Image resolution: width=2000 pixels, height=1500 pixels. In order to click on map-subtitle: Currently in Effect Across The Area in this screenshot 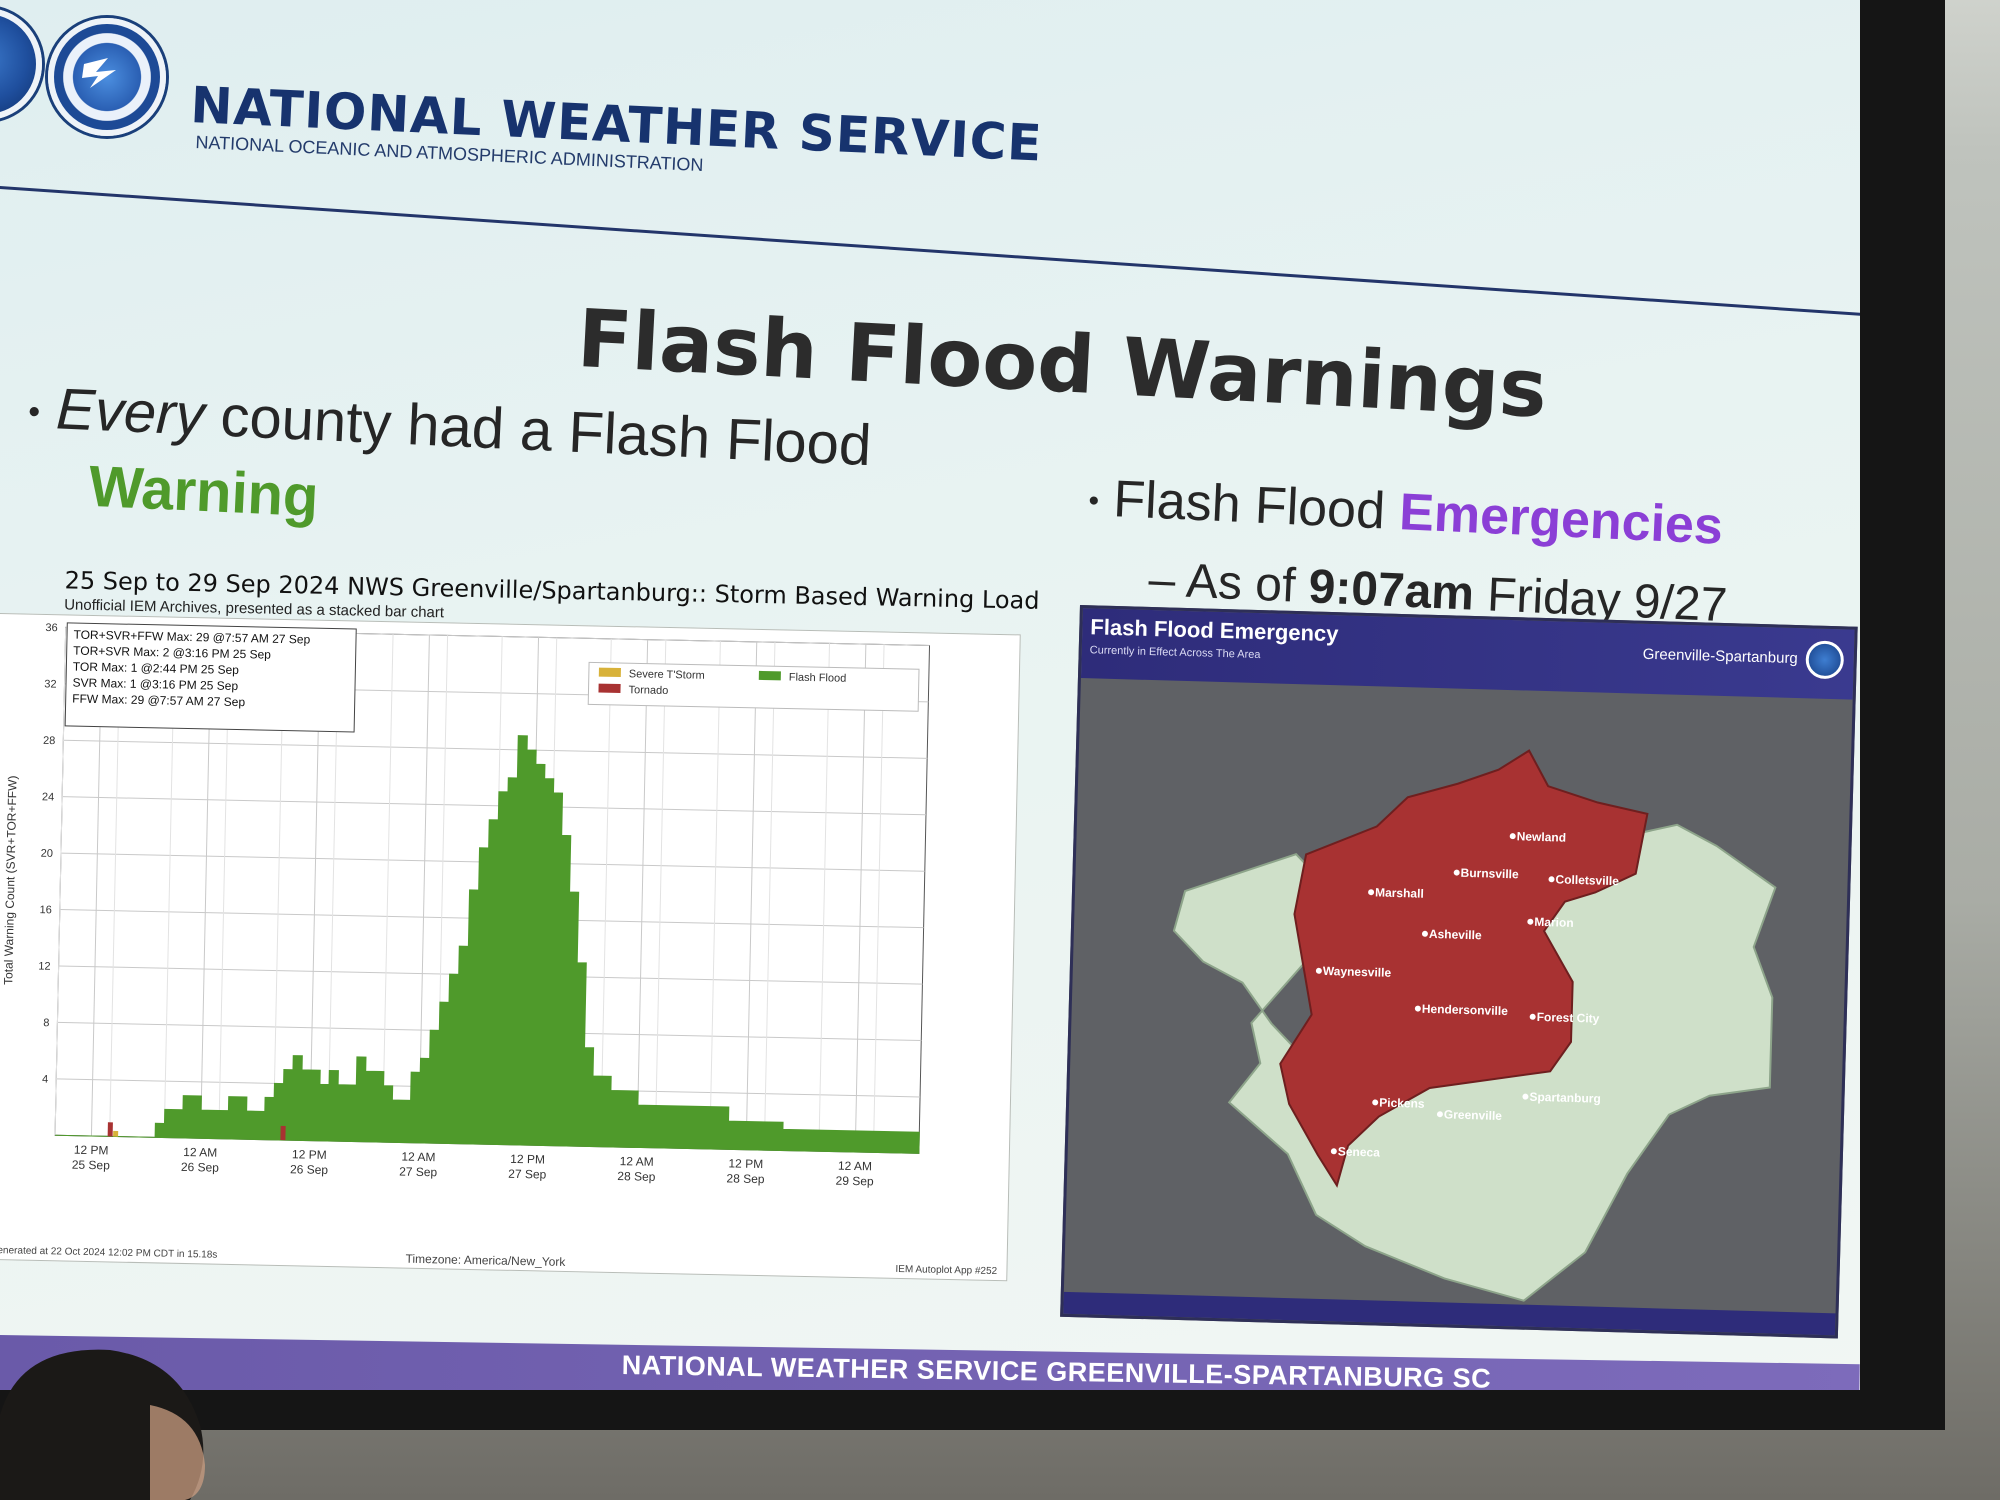, I will do `click(1175, 653)`.